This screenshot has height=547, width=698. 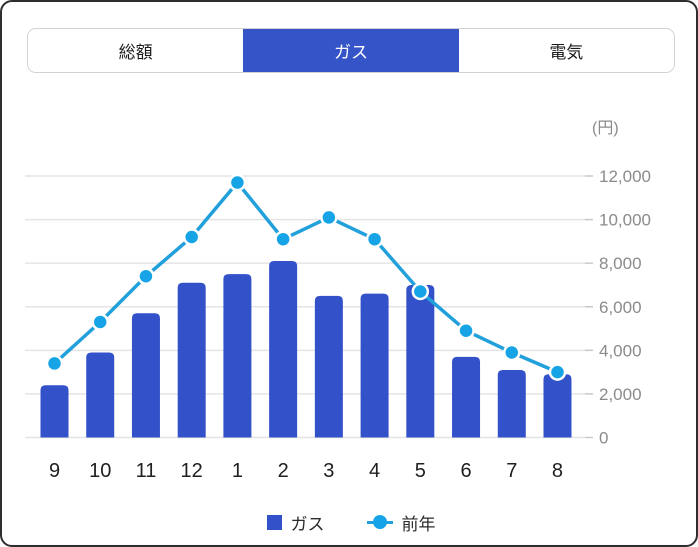 I want to click on line-marker-icon, so click(x=379, y=522).